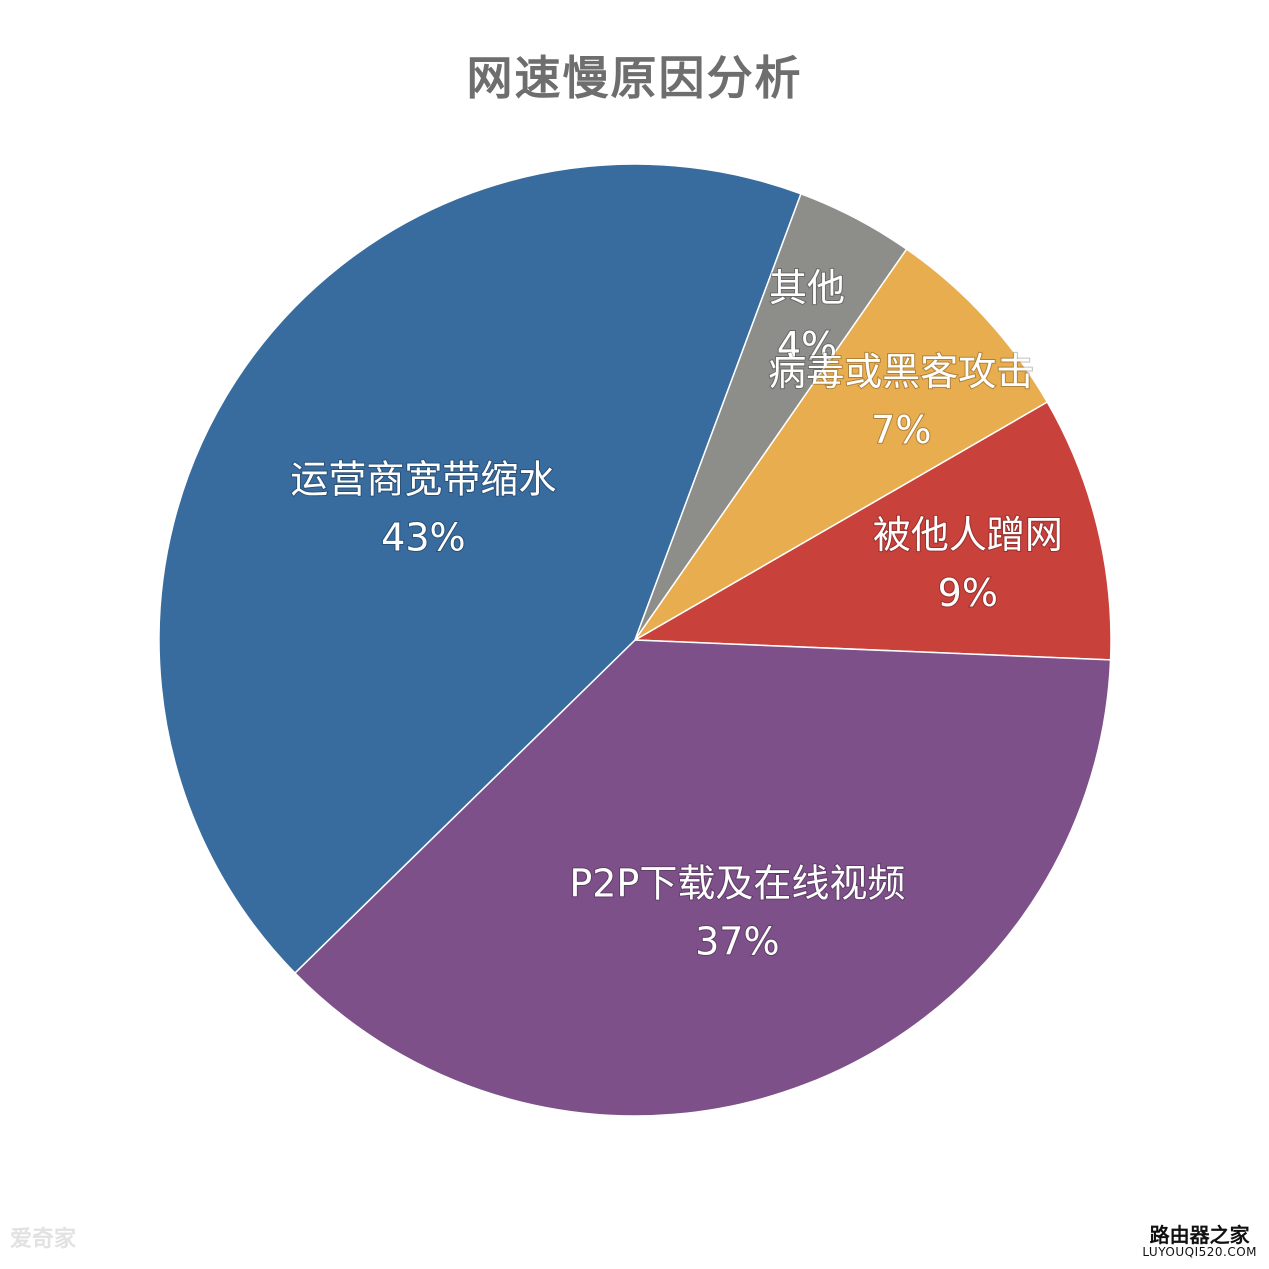  Describe the element at coordinates (901, 430) in the screenshot. I see `slice-value-4: 7%` at that location.